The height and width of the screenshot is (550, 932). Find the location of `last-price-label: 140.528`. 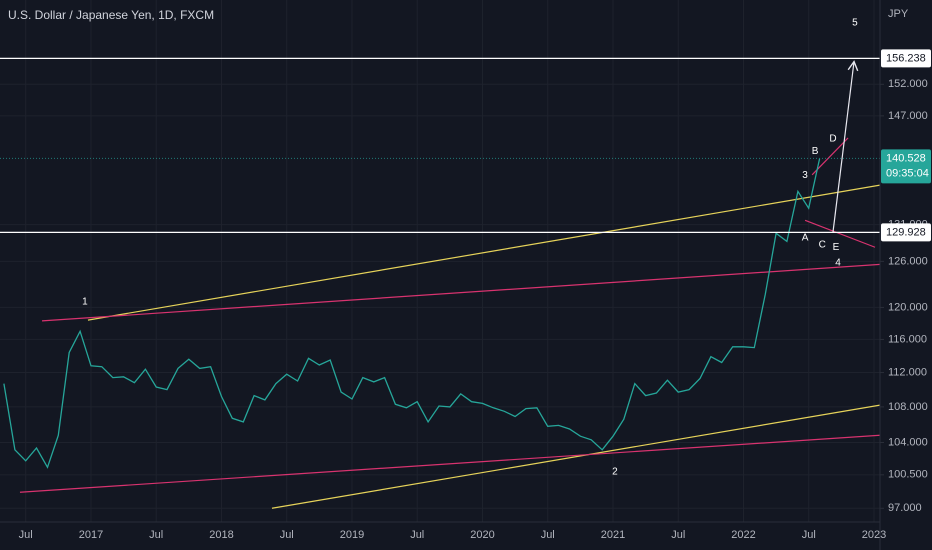

last-price-label: 140.528 is located at coordinates (906, 158).